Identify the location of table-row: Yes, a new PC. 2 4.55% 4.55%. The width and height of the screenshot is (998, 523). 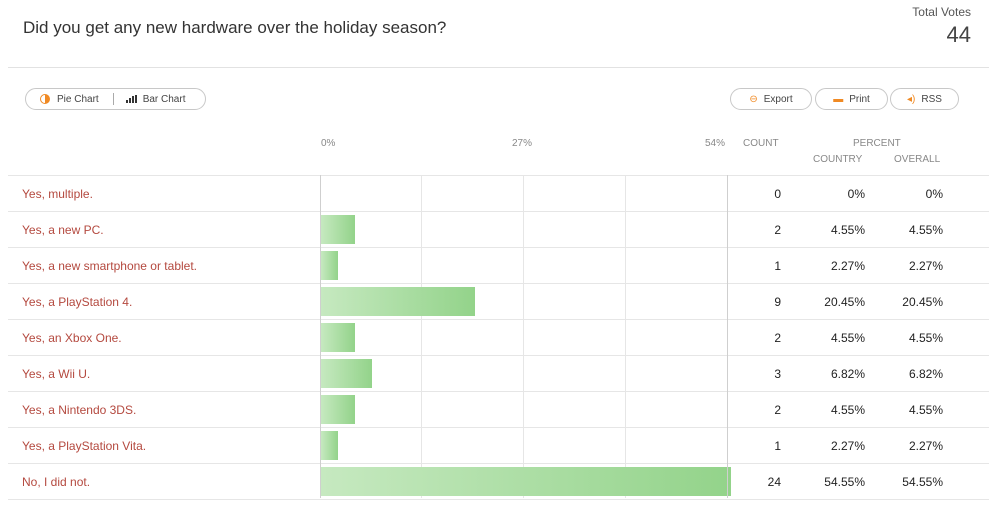
(498, 229).